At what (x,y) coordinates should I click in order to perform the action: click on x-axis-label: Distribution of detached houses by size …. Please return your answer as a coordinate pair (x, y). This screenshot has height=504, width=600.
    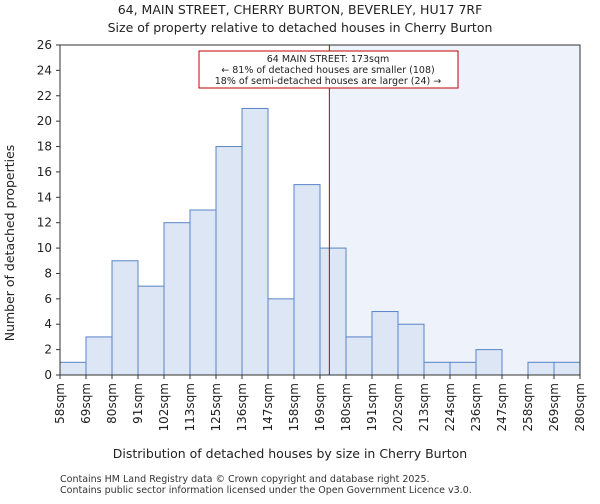
    Looking at the image, I should click on (290, 453).